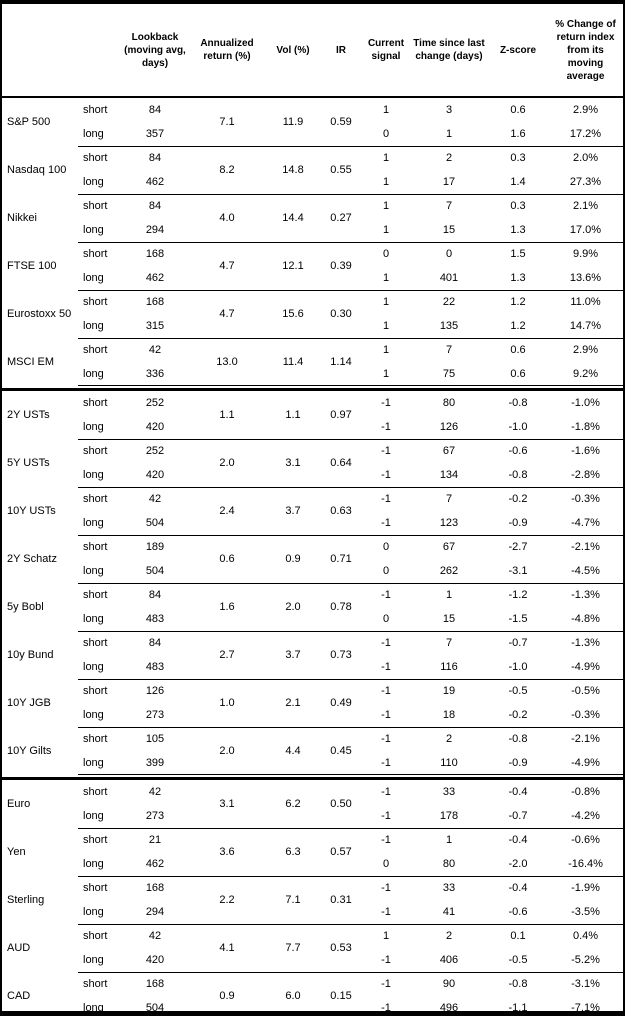 This screenshot has width=625, height=1016. I want to click on time-since-value-short: 33, so click(449, 888).